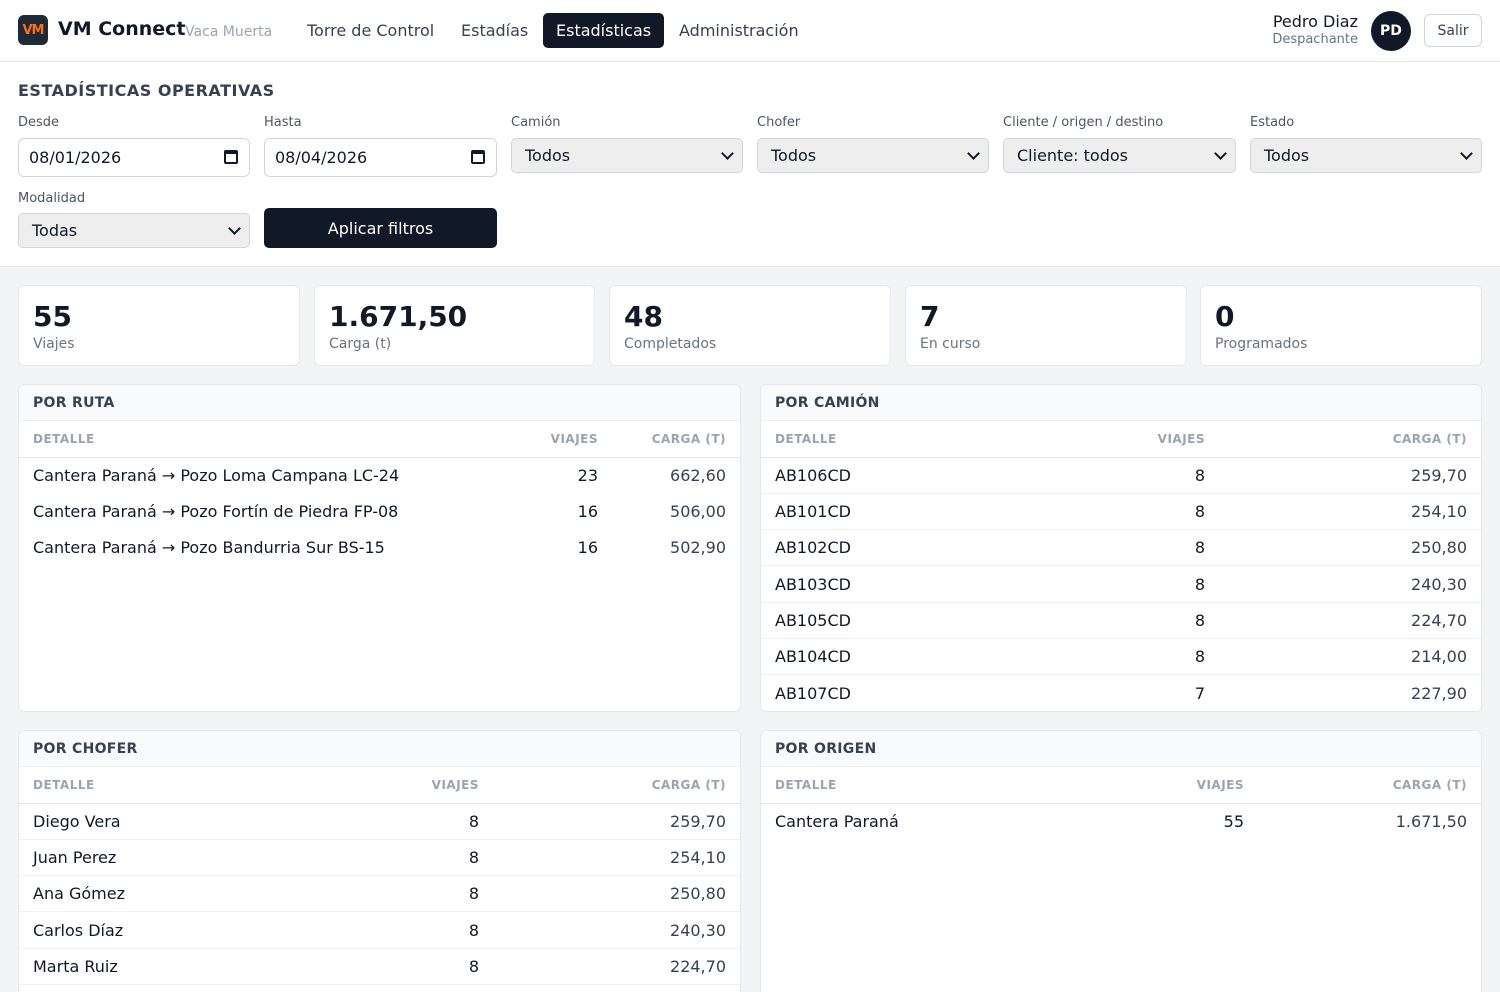 This screenshot has width=1500, height=992. What do you see at coordinates (604, 30) in the screenshot?
I see `nav-estadisticas: Estadísticas` at bounding box center [604, 30].